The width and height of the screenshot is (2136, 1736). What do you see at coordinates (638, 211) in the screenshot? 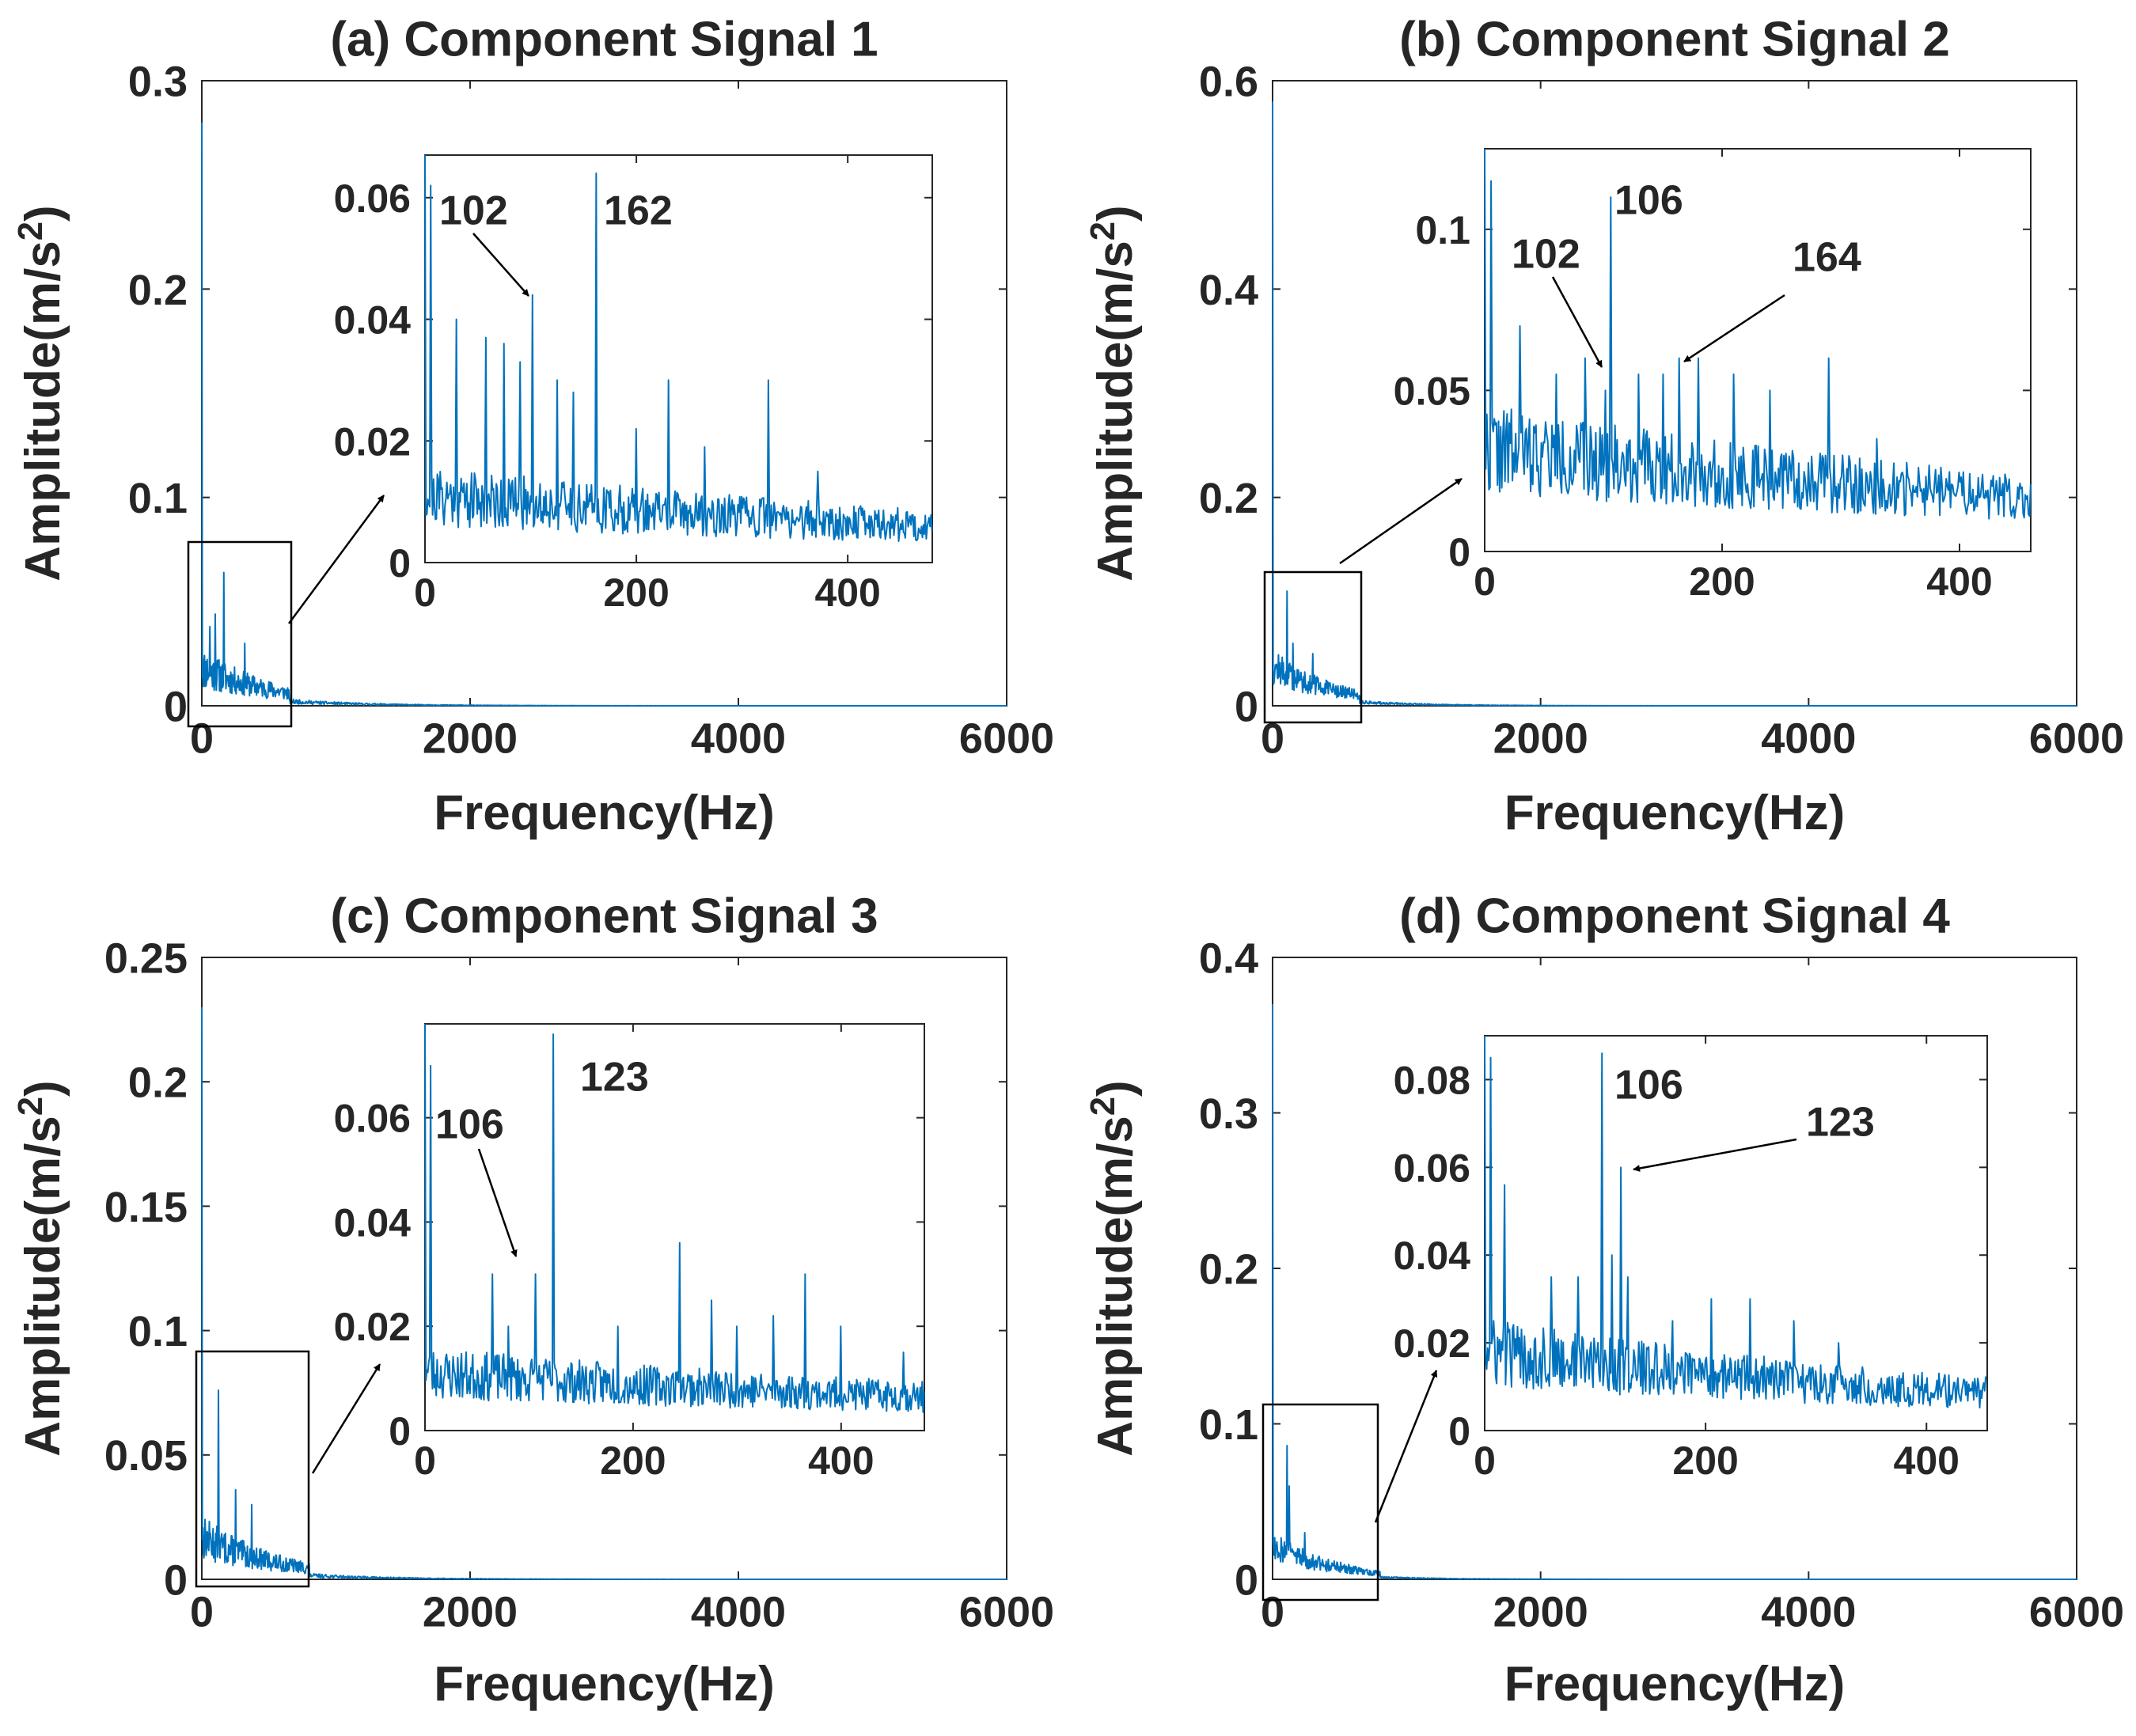
I see `peak-annotation-label: 162` at bounding box center [638, 211].